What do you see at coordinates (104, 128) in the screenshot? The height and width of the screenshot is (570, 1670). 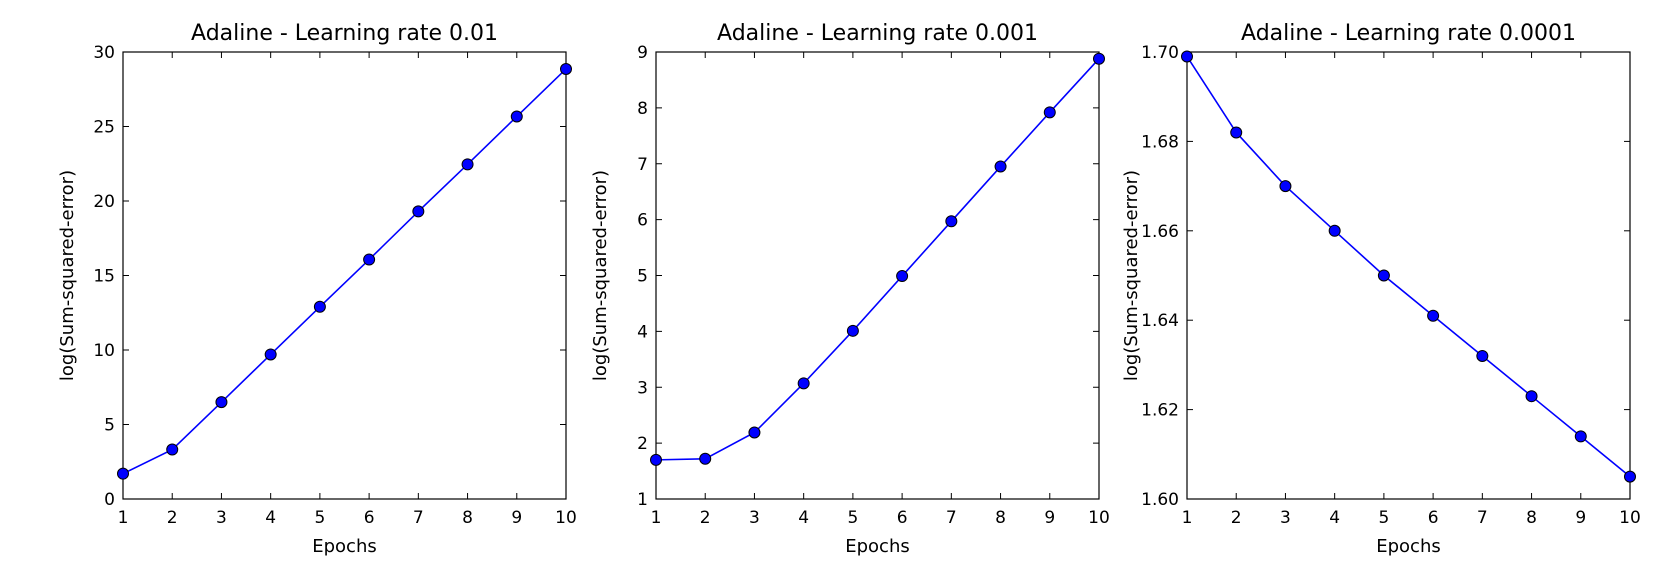 I see `y-tick-label: 25` at bounding box center [104, 128].